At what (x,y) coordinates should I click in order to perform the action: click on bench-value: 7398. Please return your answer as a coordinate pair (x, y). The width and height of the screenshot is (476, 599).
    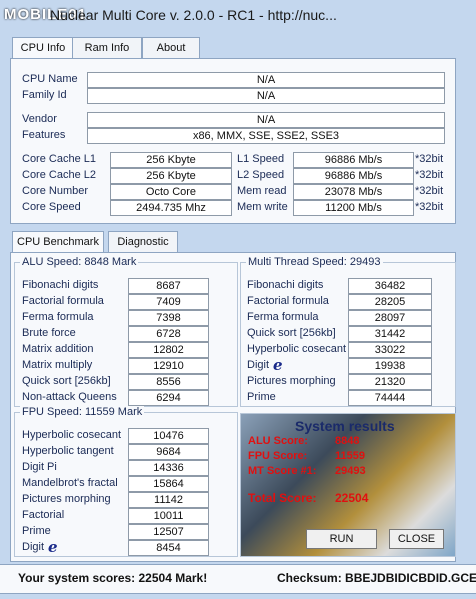
    Looking at the image, I should click on (168, 318).